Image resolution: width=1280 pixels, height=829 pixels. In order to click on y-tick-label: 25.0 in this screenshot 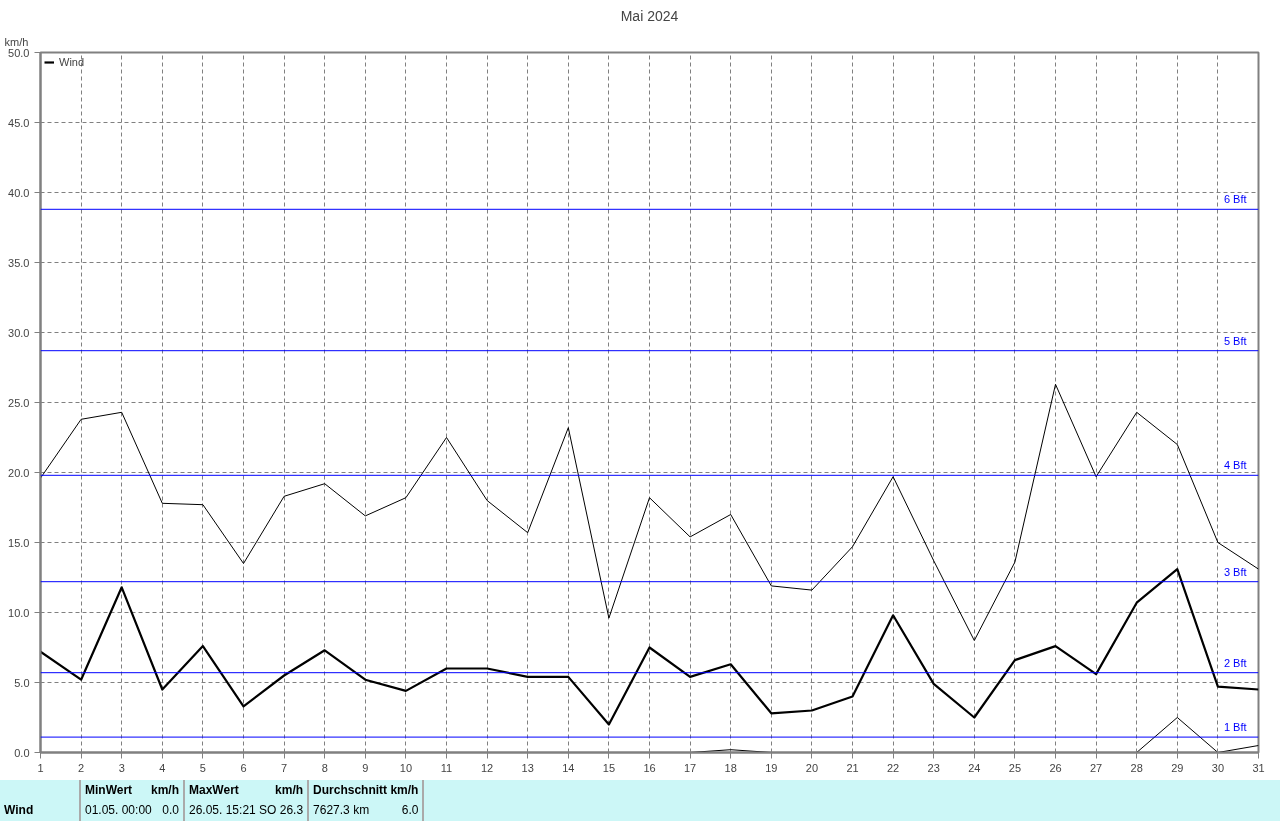, I will do `click(19, 402)`.